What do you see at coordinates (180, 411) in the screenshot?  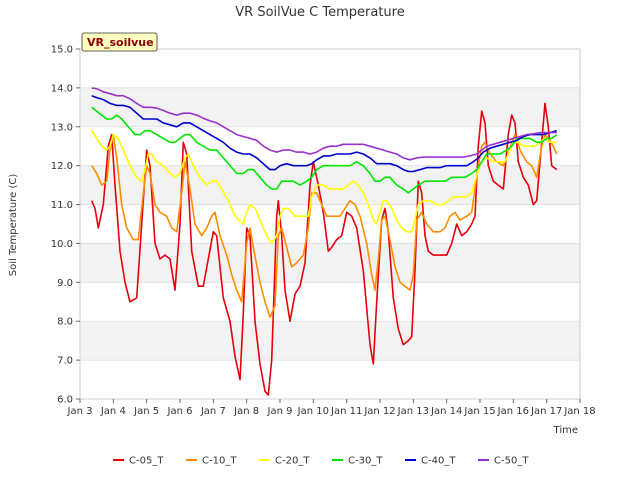 I see `x-tick-label: Jan 6` at bounding box center [180, 411].